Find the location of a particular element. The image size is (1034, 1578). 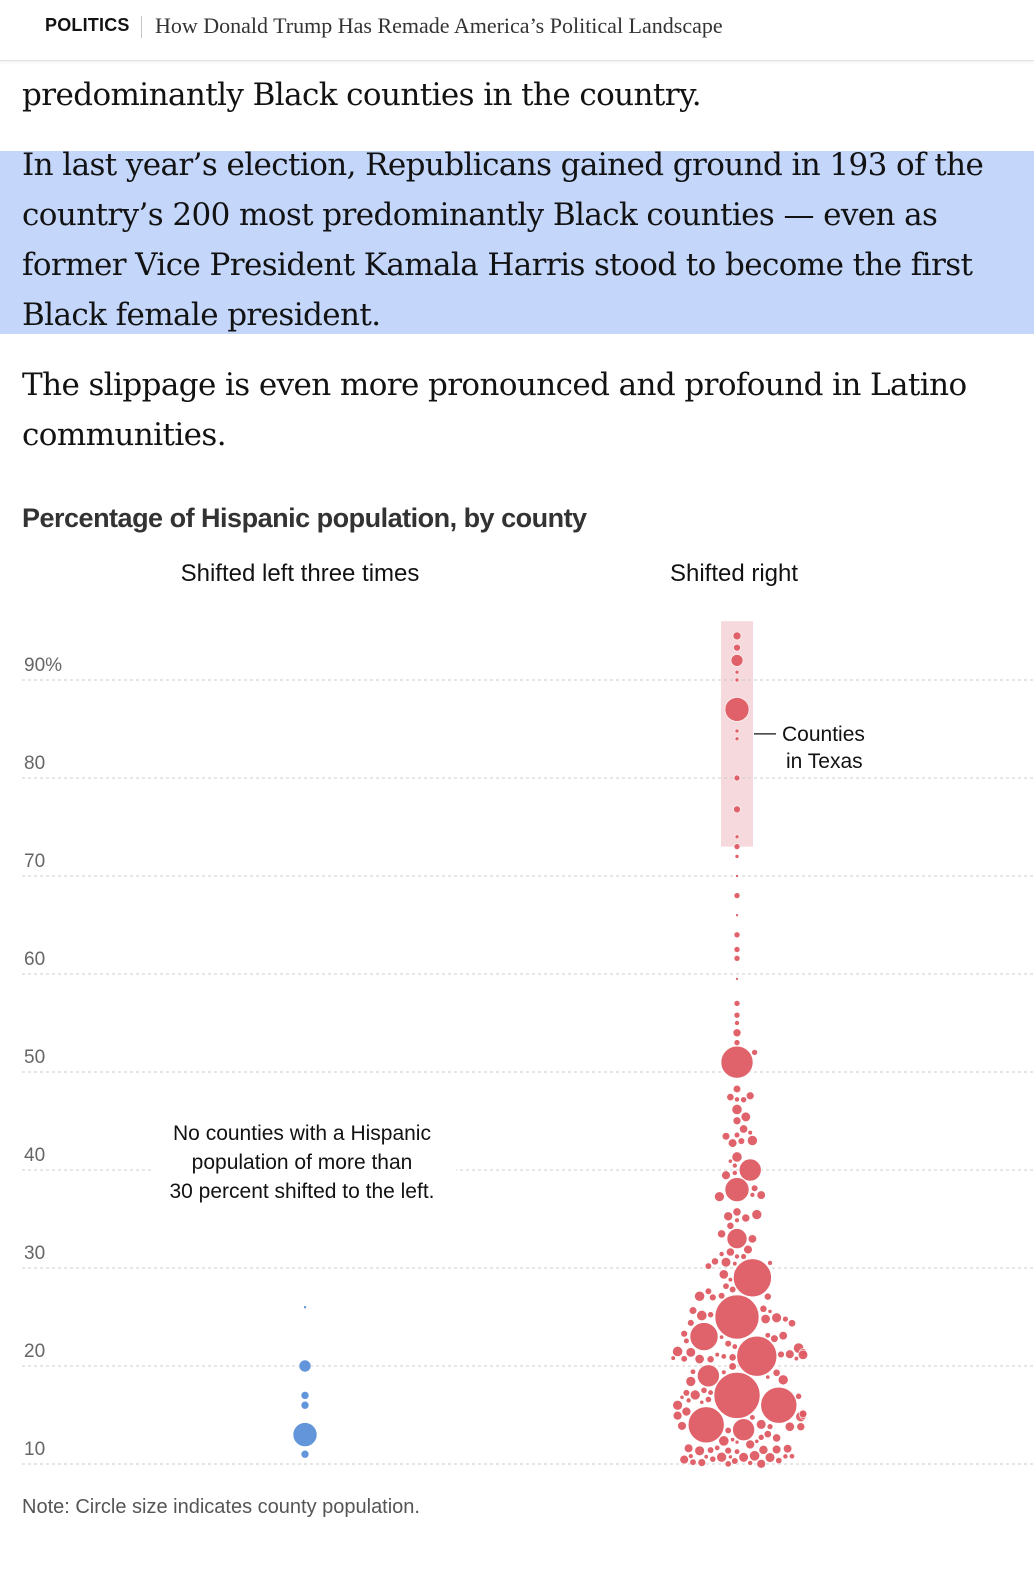

y-tick-label: 70 is located at coordinates (34, 861).